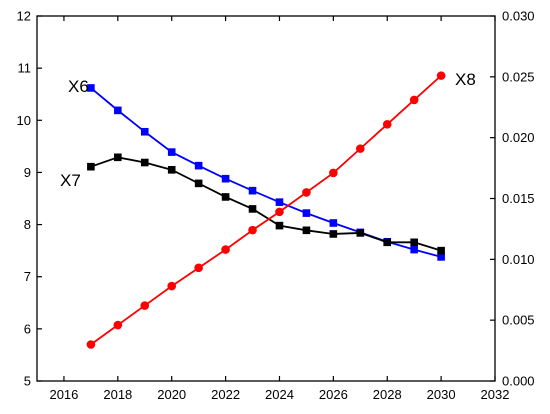 This screenshot has width=550, height=414. What do you see at coordinates (27, 276) in the screenshot?
I see `y-tick-label: 7` at bounding box center [27, 276].